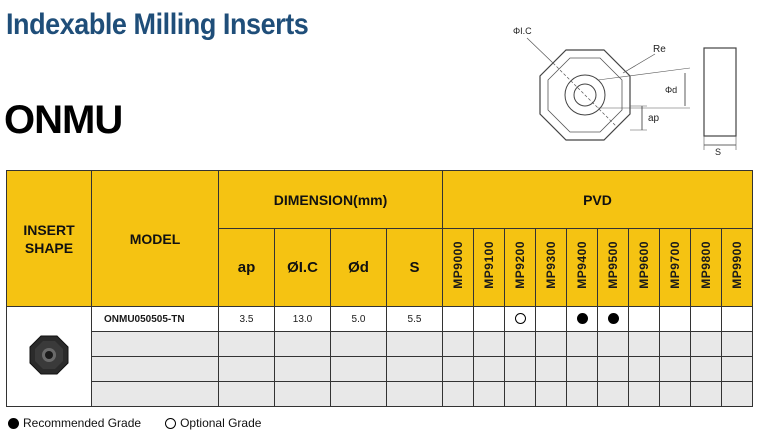 The height and width of the screenshot is (438, 758). Describe the element at coordinates (520, 267) in the screenshot. I see `grade-header: MP9200` at that location.